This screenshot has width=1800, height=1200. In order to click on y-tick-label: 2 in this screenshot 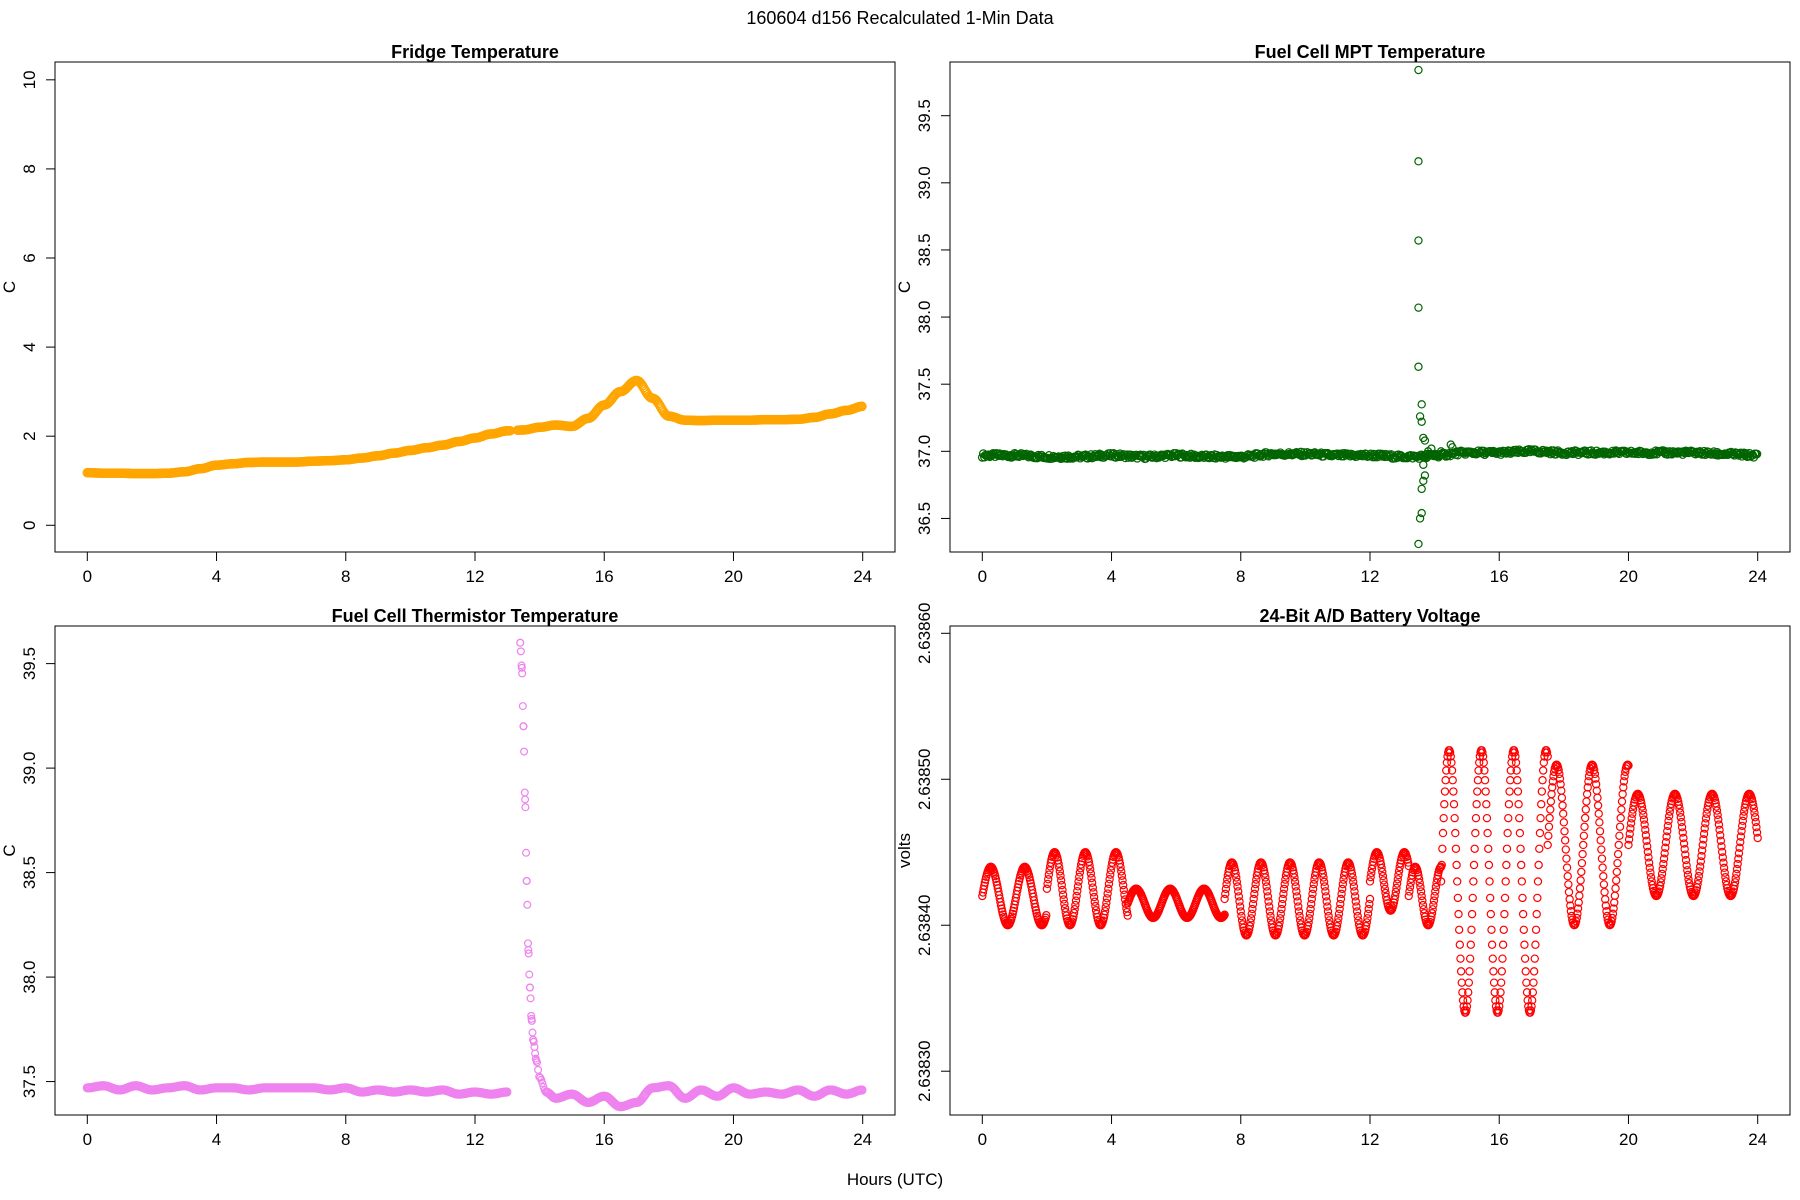, I will do `click(29, 435)`.